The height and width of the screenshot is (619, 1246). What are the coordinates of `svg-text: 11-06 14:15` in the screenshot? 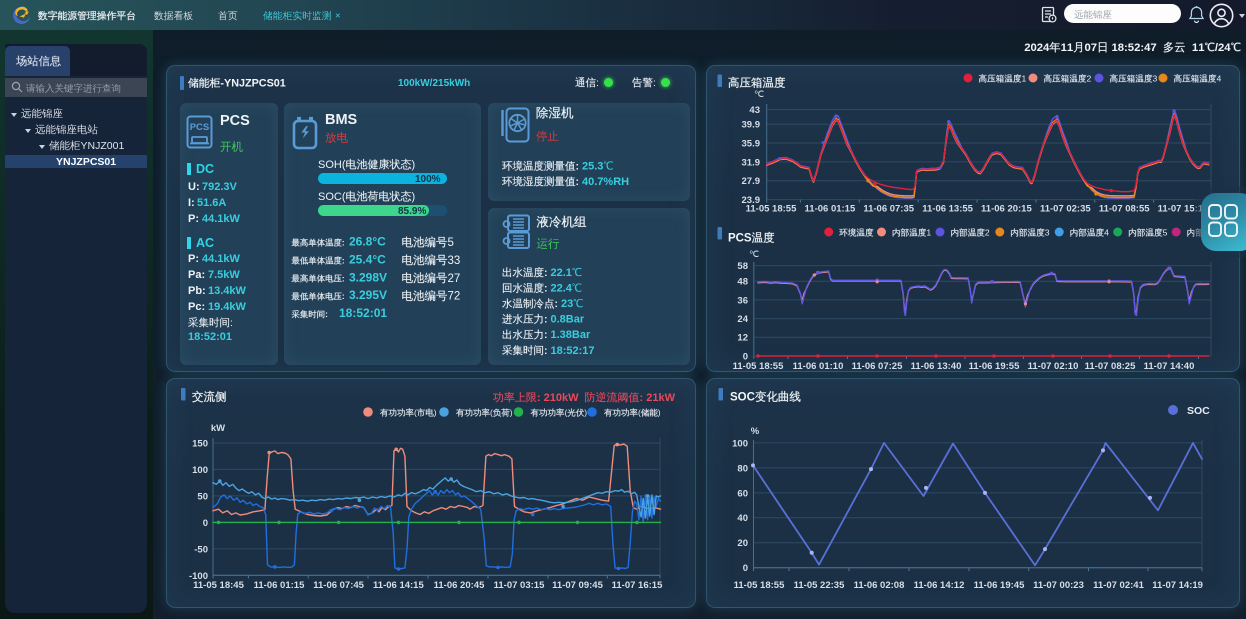 It's located at (398, 585).